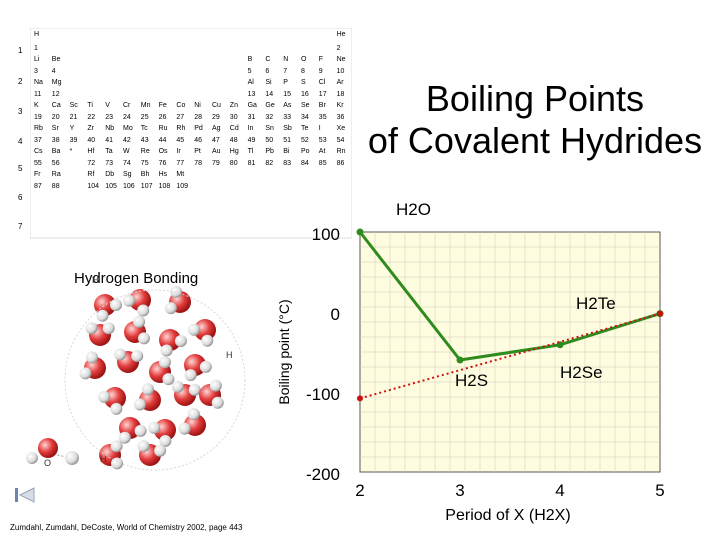 The image size is (720, 540). Describe the element at coordinates (251, 82) in the screenshot. I see `ptable-cell: Al` at that location.